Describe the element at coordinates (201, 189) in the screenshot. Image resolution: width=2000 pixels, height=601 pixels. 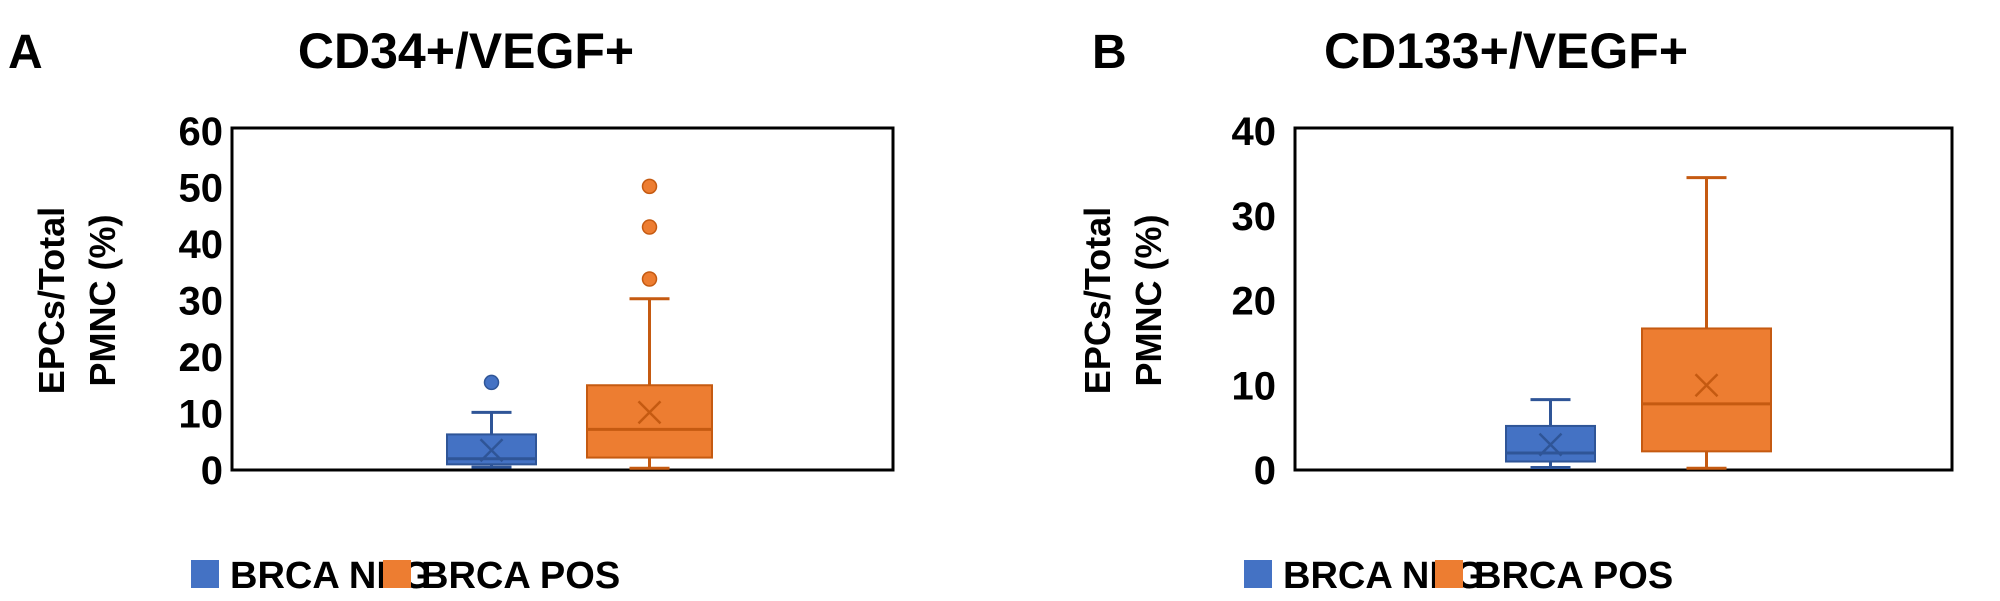
I see `y-tick-label: 50` at that location.